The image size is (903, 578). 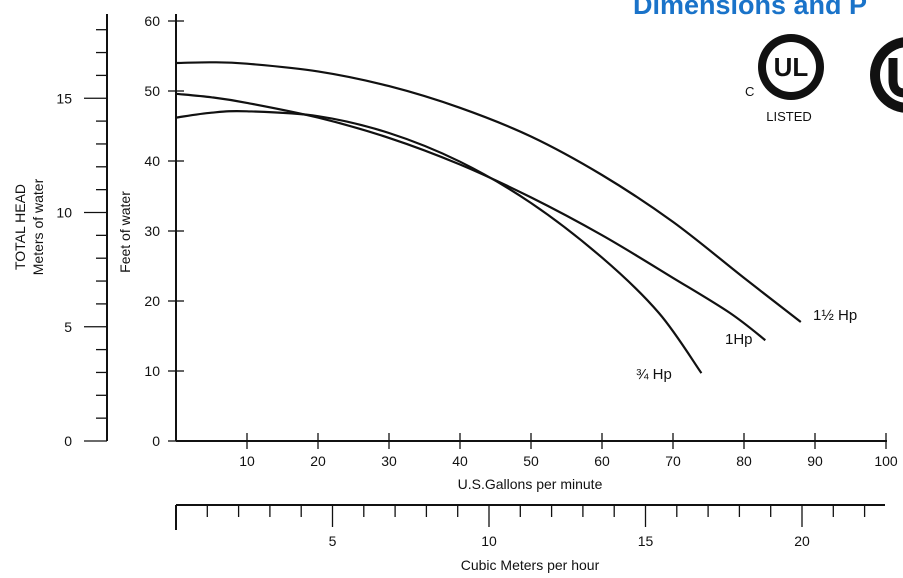 I want to click on feet-axis: 0 10 20 30 40 50 60 Feet of water, so click(x=150, y=231).